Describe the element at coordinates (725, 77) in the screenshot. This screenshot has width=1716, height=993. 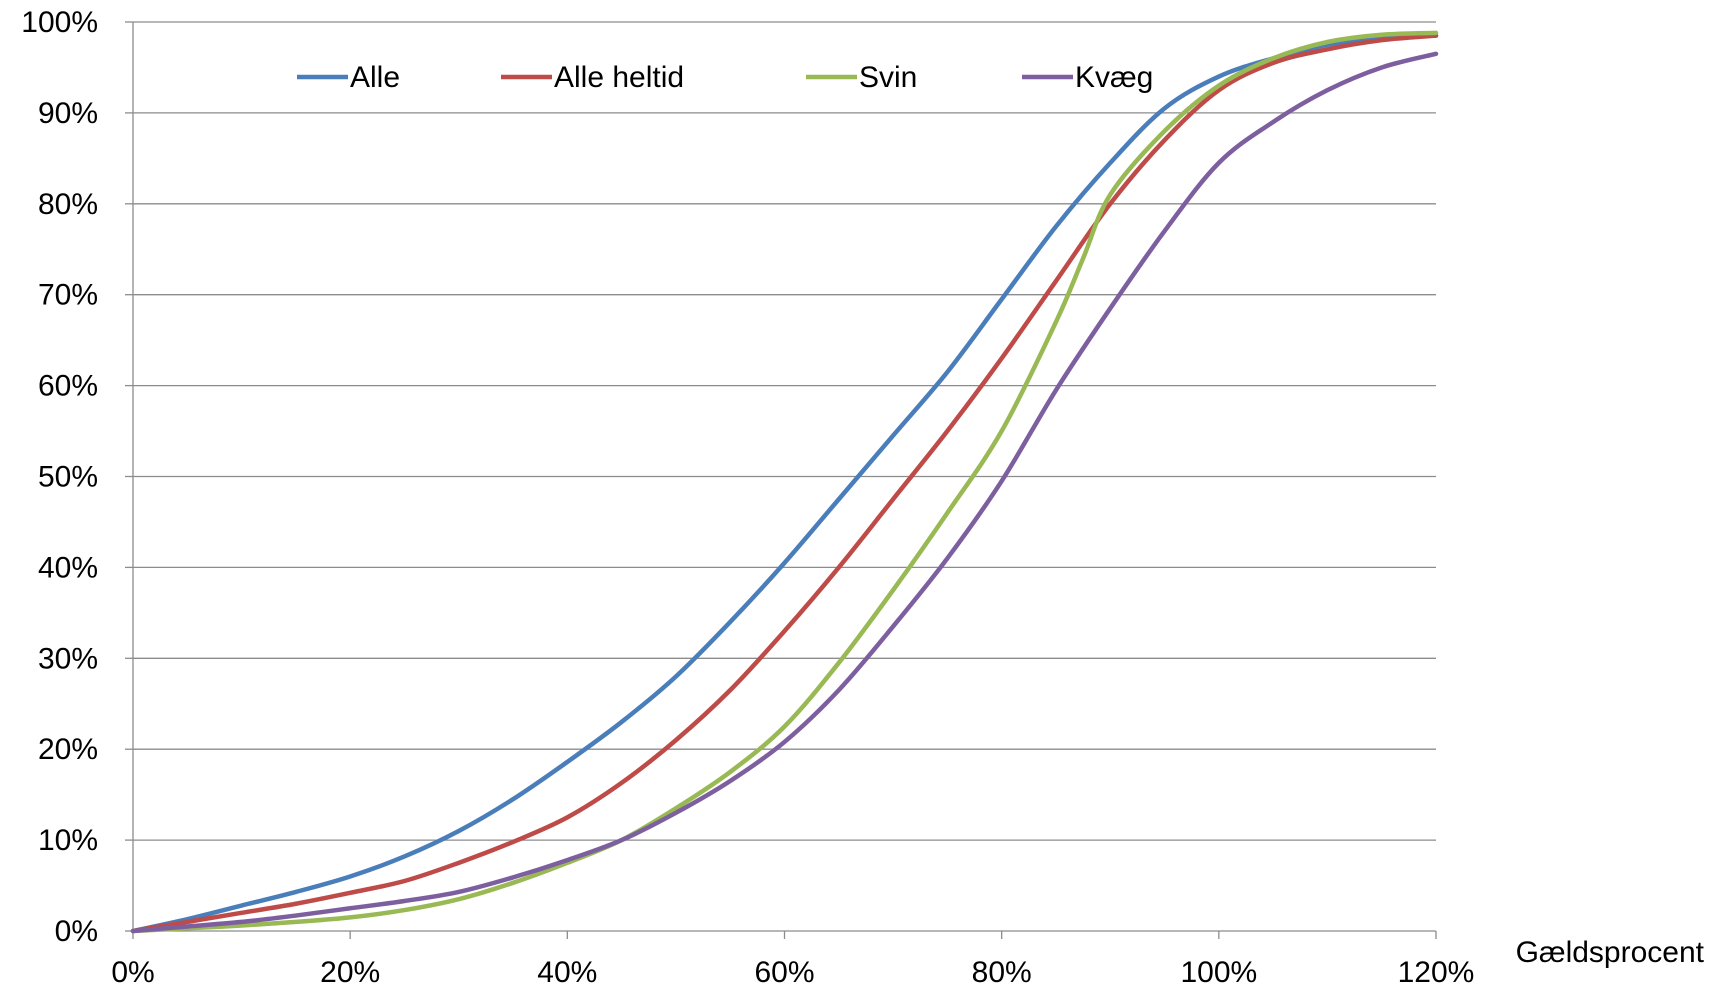
I see `legend: Alle Alle heltid Svin Kvæg` at that location.